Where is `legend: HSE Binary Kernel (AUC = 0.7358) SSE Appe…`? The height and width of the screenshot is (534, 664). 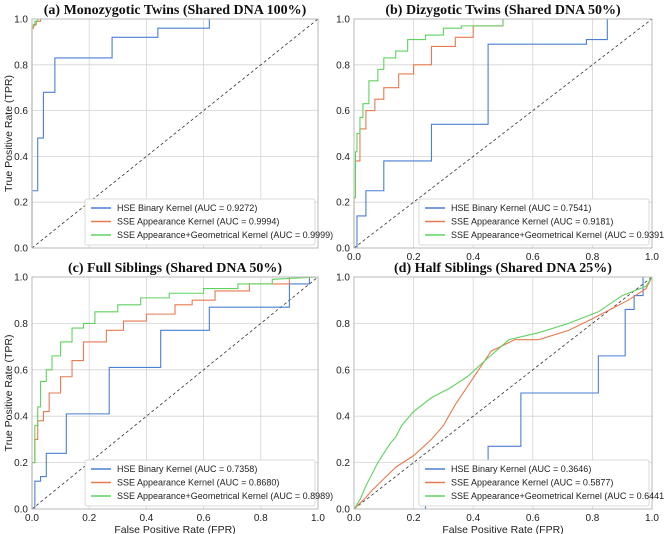
legend: HSE Binary Kernel (AUC = 0.7358) SSE Appe… is located at coordinates (208, 483).